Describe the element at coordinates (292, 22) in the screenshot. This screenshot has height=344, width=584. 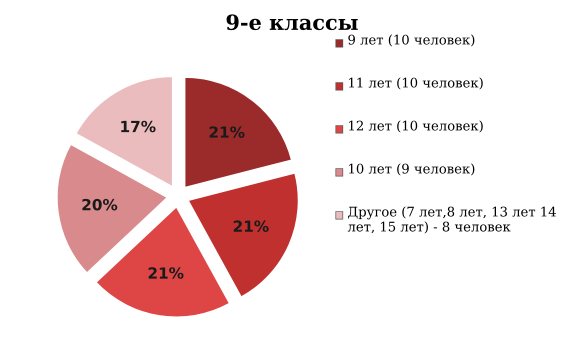
I see `chart-title: 9-е классы` at that location.